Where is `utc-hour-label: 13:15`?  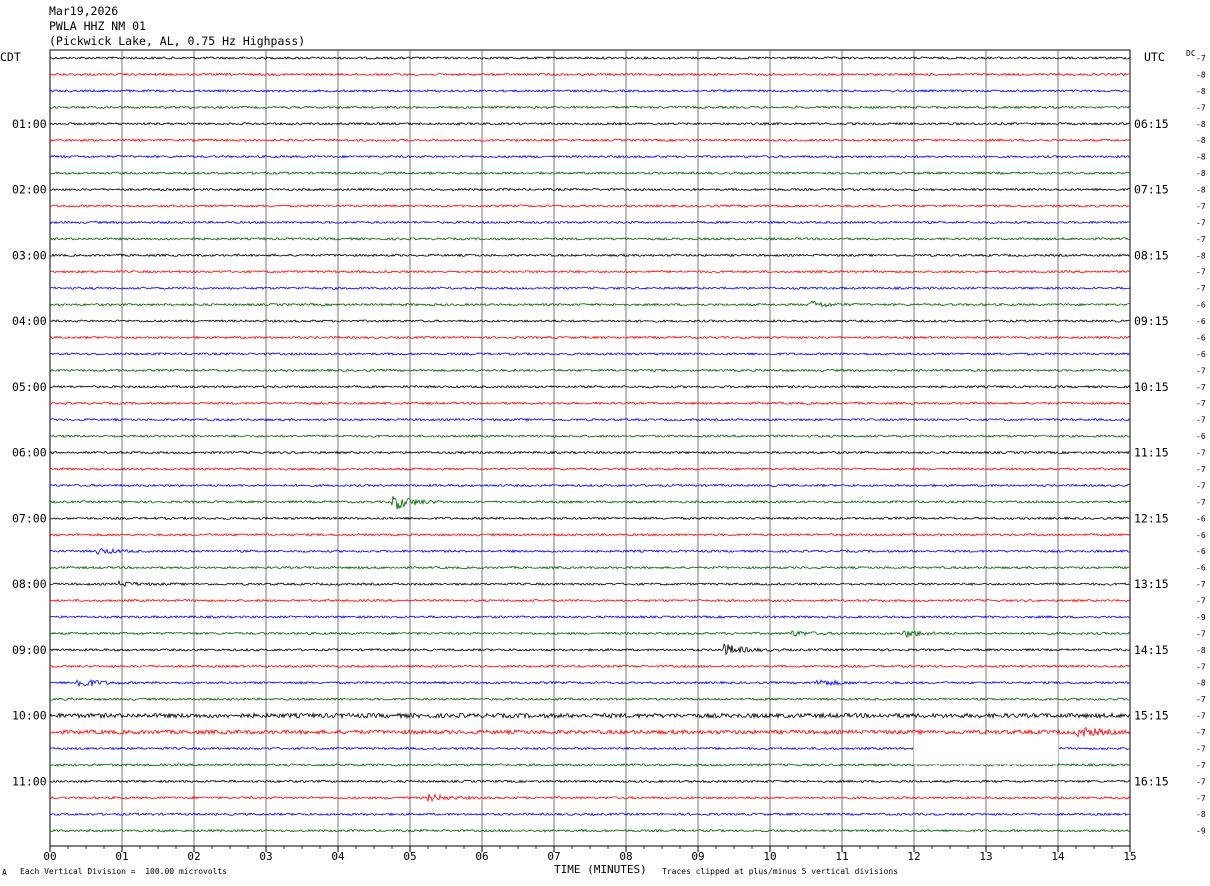
utc-hour-label: 13:15 is located at coordinates (1151, 584).